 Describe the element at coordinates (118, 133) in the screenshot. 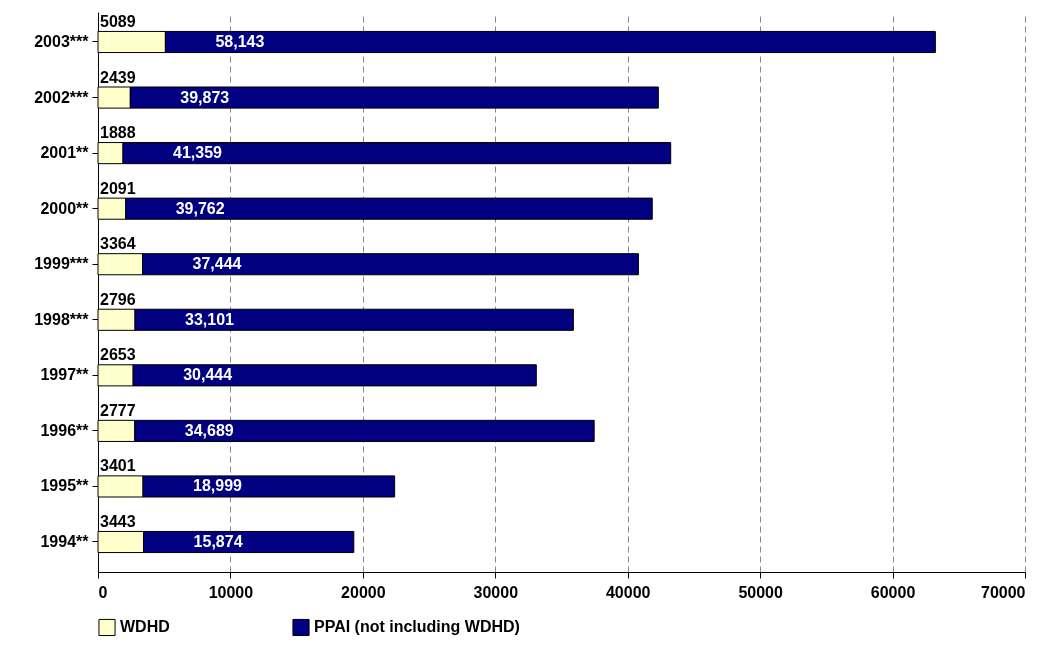

I see `data-label: 1888` at that location.